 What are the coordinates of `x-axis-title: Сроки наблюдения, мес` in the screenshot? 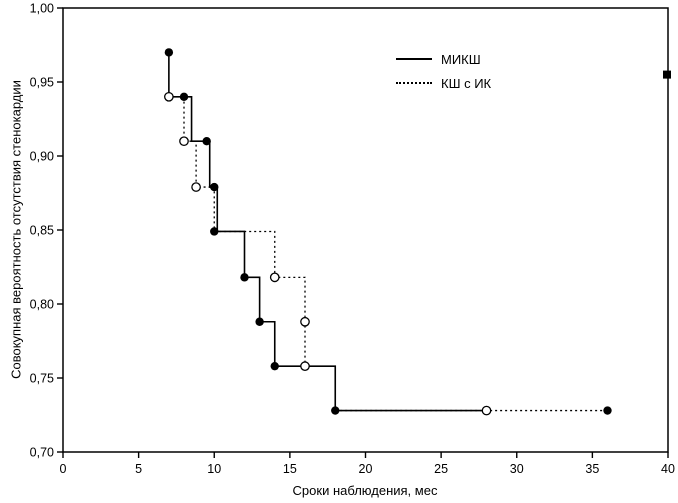 It's located at (365, 490).